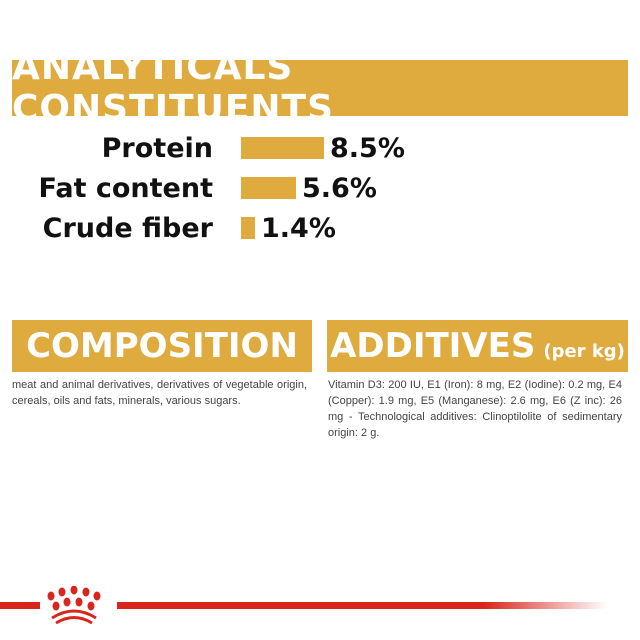 Image resolution: width=640 pixels, height=640 pixels. I want to click on additives-banner: ADDITIVES (per kg), so click(477, 346).